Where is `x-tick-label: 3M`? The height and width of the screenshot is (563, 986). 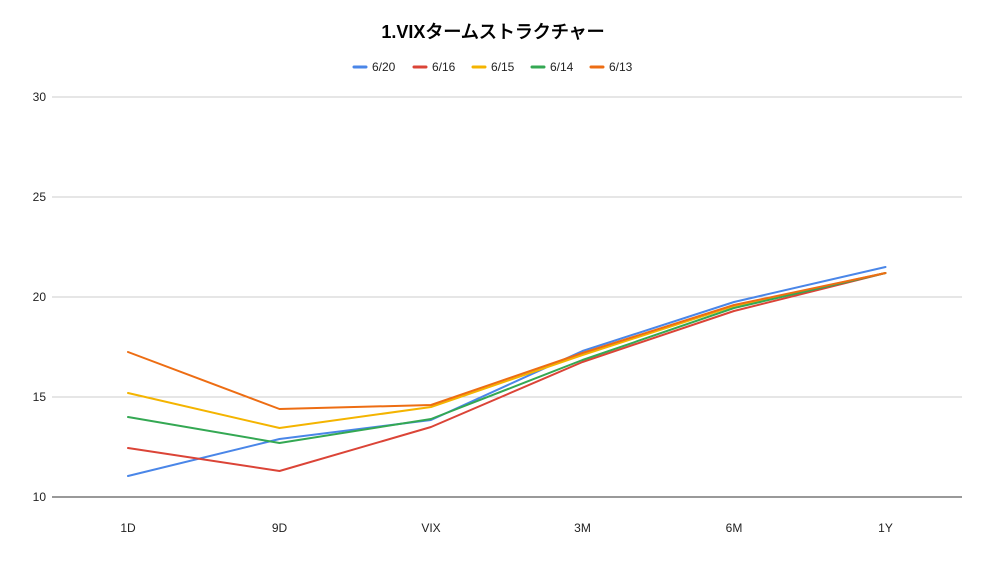 x-tick-label: 3M is located at coordinates (582, 528).